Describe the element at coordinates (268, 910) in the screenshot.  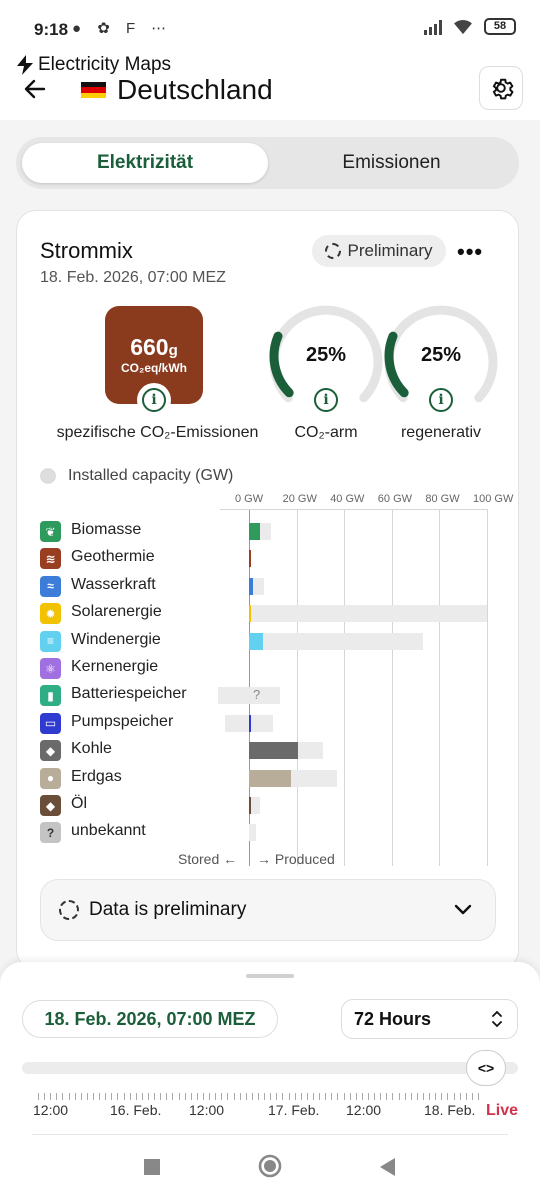
I see `preliminary-notice-dropdown: Data is preliminary` at that location.